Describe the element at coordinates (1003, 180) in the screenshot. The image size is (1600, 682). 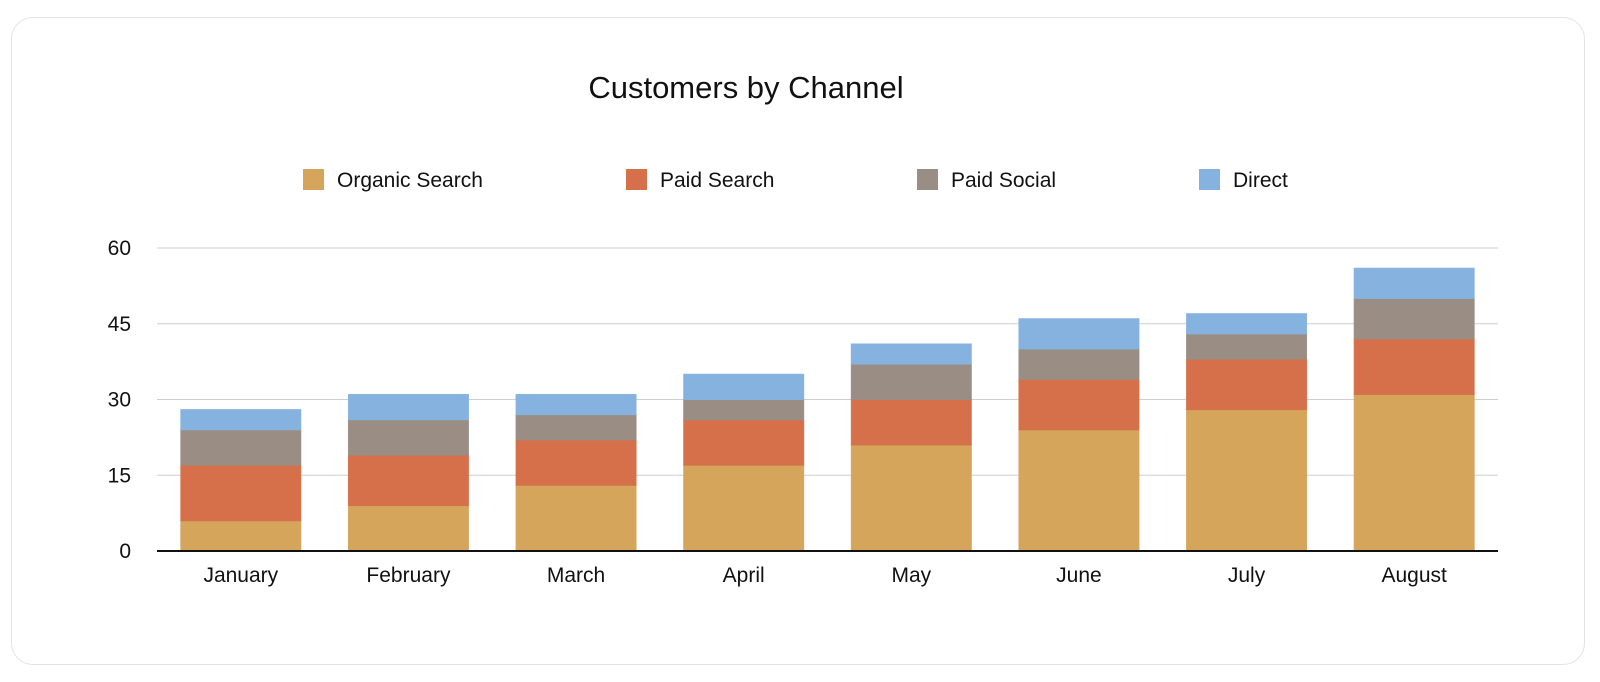
I see `legend-label-paid-social: Paid Social` at that location.